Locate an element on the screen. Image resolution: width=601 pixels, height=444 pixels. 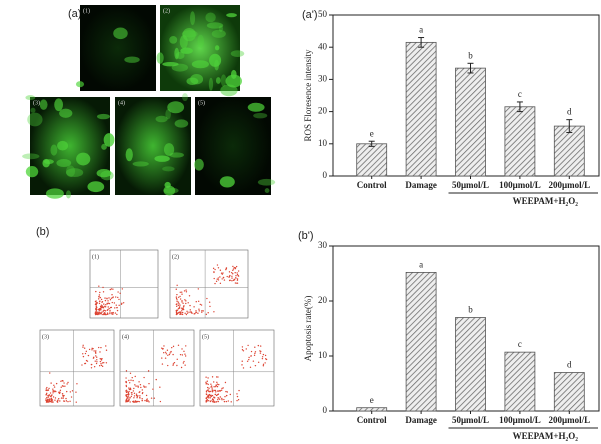
x-tick-label: Damage is located at coordinates (421, 185).